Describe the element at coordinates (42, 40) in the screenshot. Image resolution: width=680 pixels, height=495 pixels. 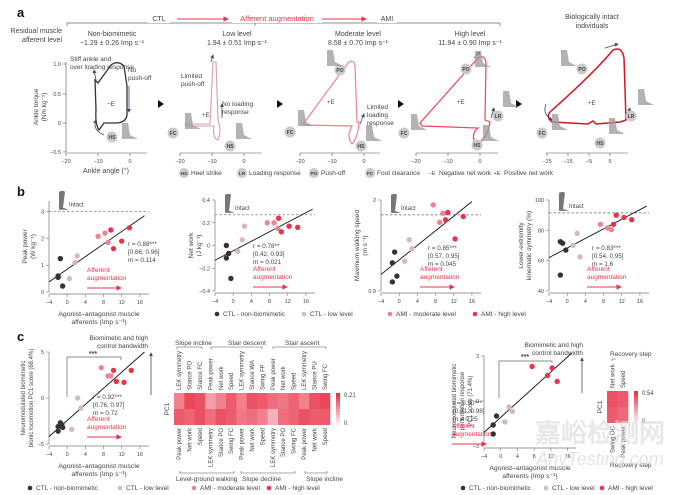
I see `row-label-line2: afferent level` at that location.